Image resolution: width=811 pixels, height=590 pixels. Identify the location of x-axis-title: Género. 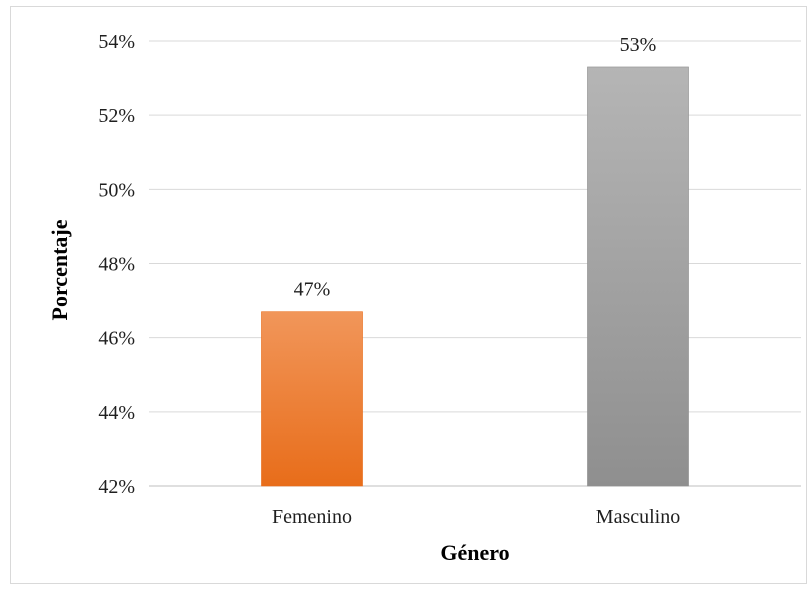
(474, 552).